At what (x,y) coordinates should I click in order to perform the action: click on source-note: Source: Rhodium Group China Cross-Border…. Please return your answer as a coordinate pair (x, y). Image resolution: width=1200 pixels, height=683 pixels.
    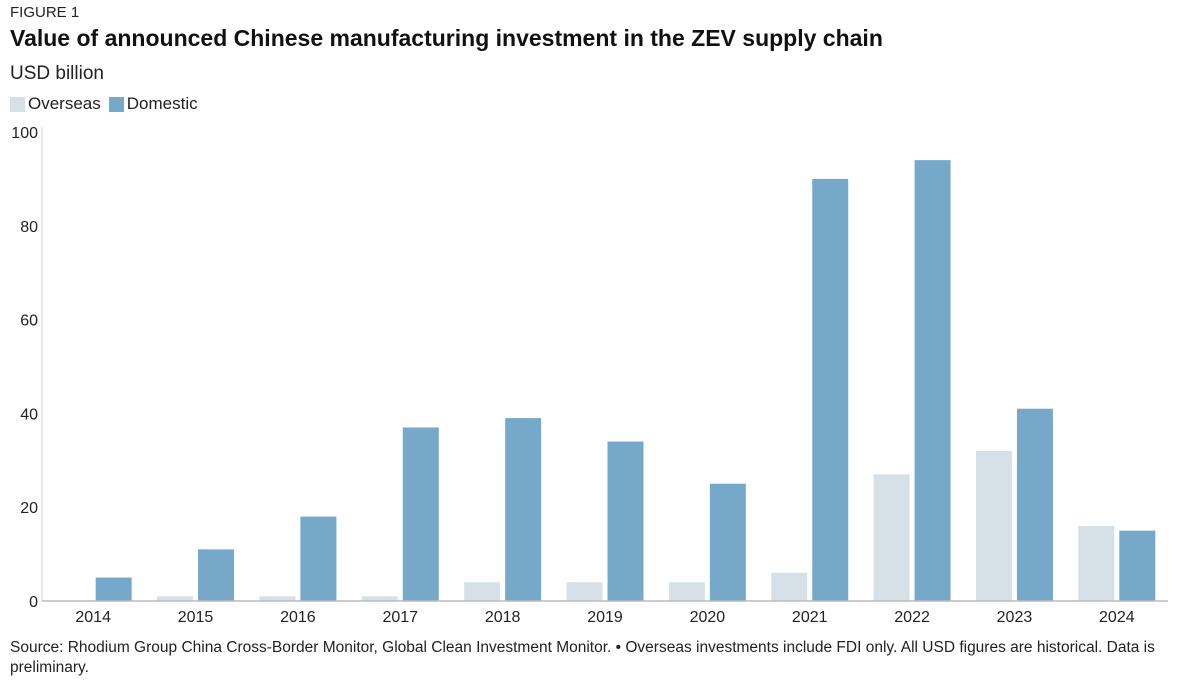
    Looking at the image, I should click on (582, 657).